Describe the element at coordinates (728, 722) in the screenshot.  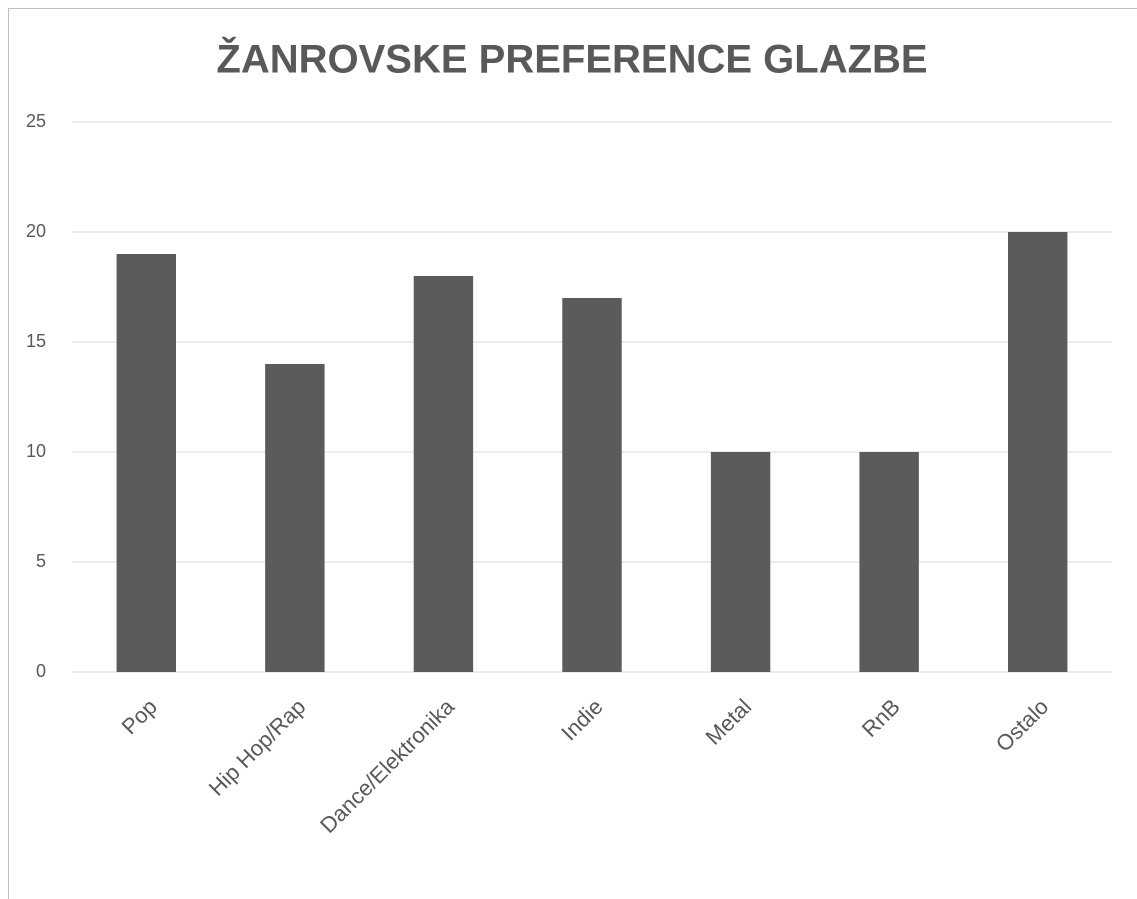
I see `x-tick-label: Metal` at that location.